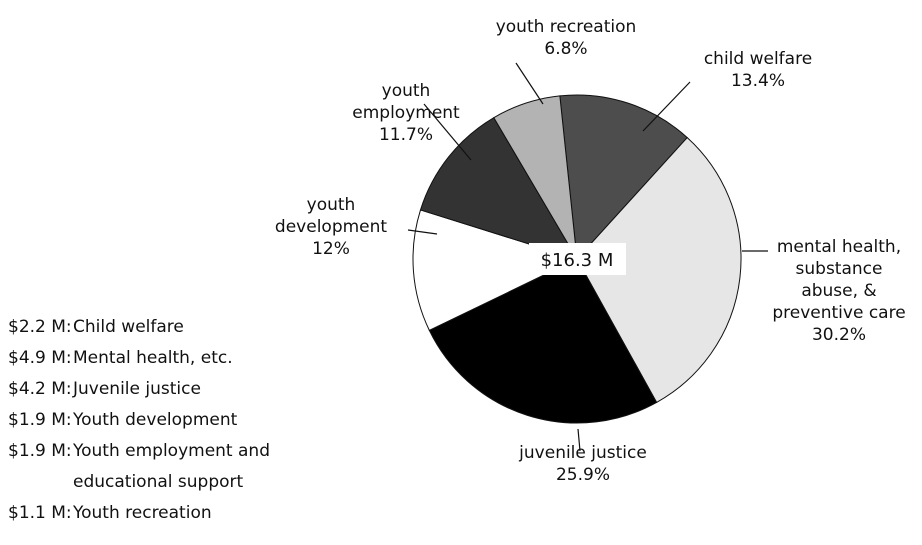 The image size is (922, 545). I want to click on legend-item: $1.1 M: Youth recreation, so click(170, 513).